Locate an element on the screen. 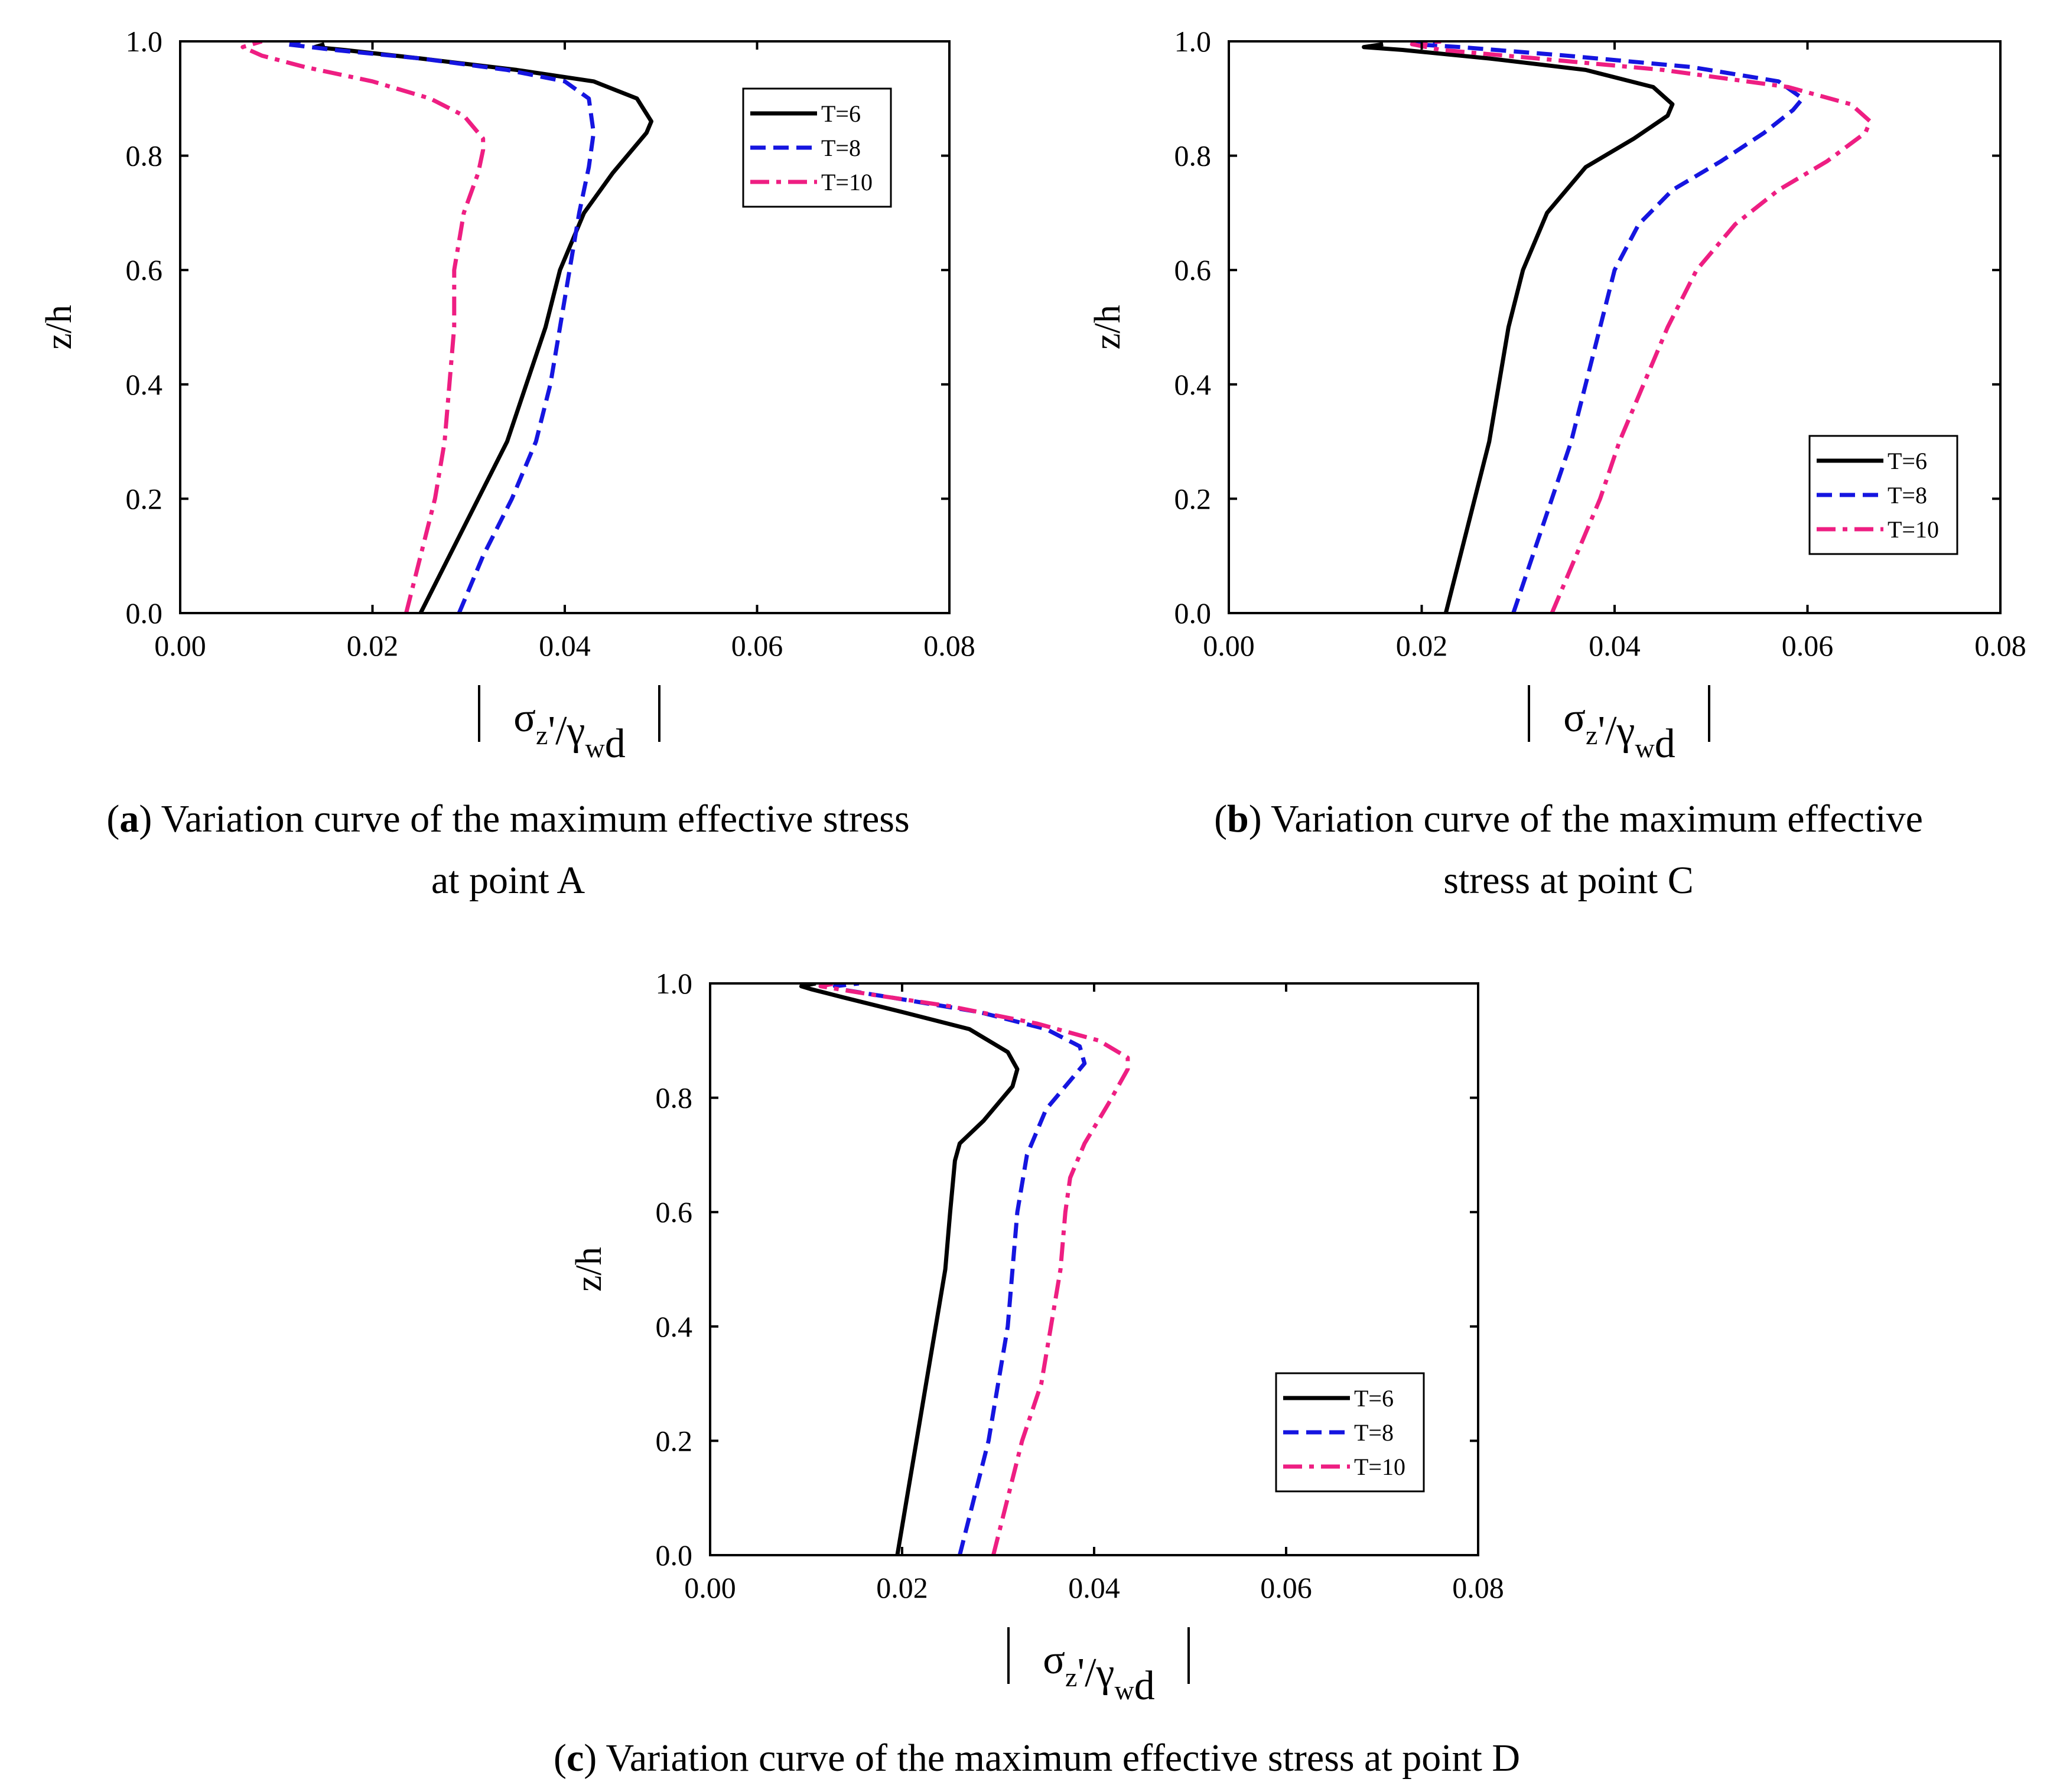 The width and height of the screenshot is (2050, 1792). caption-a-letter: a is located at coordinates (129, 819).